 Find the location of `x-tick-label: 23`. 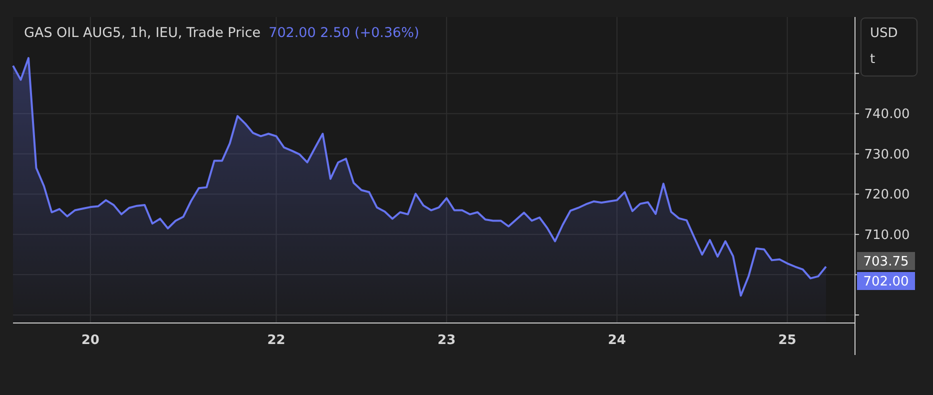

x-tick-label: 23 is located at coordinates (447, 340).